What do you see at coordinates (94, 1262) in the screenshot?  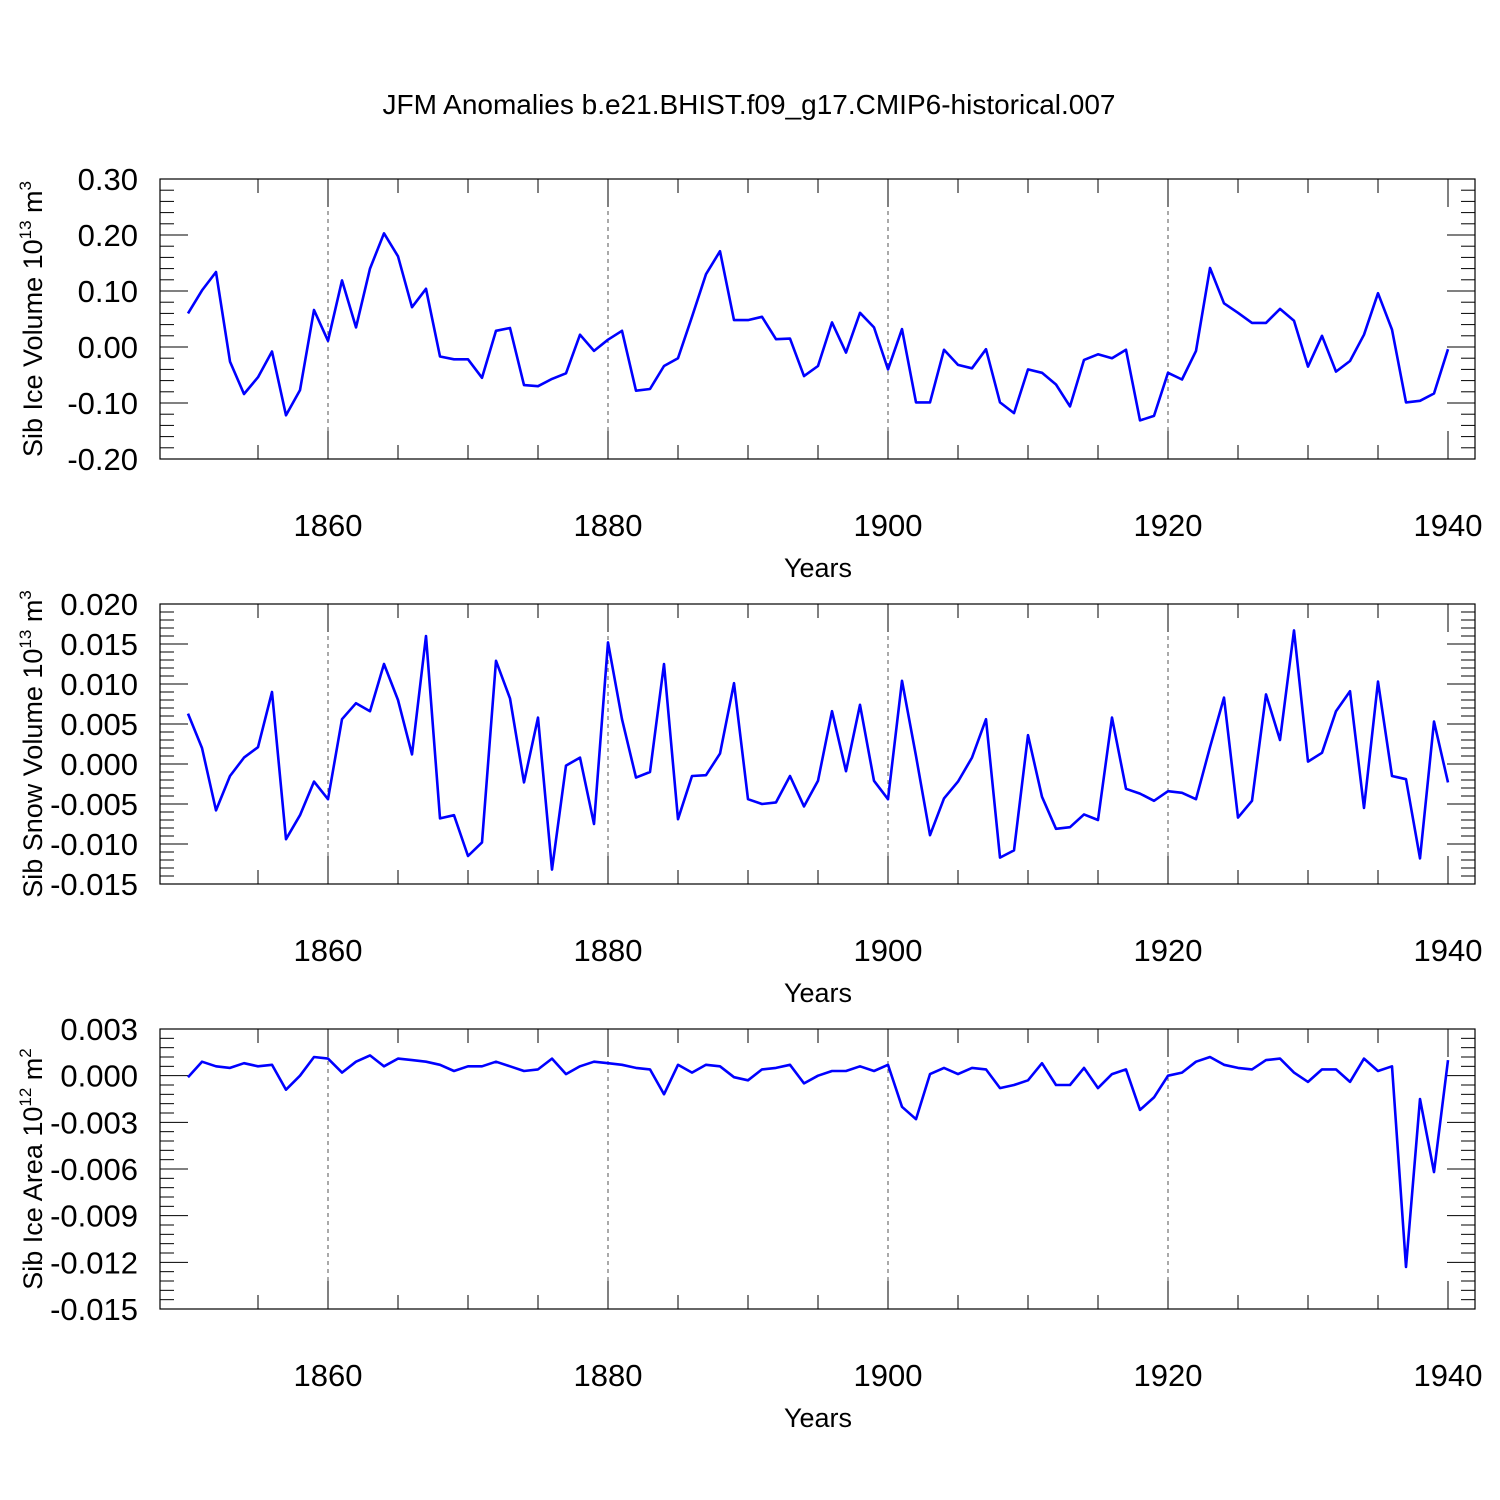 I see `y-tick-label: -0.012` at bounding box center [94, 1262].